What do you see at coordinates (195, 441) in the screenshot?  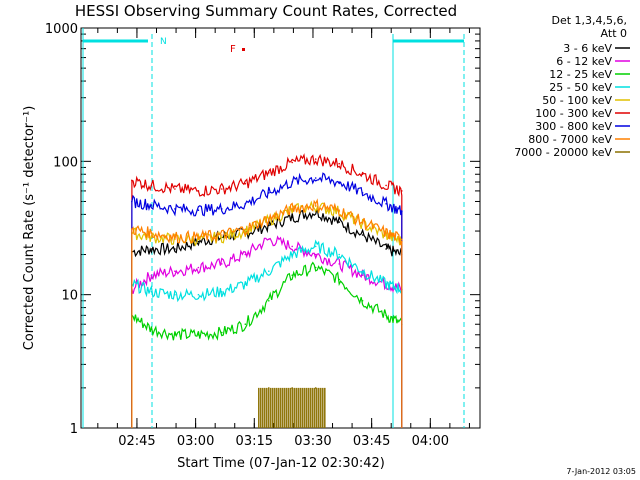 I see `x-tick-label: 03:00` at bounding box center [195, 441].